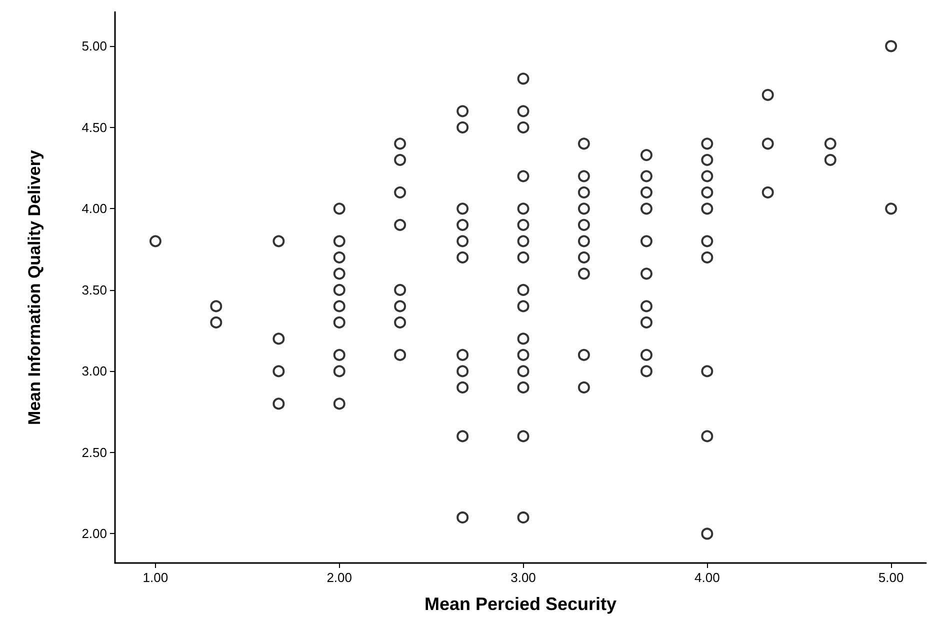 The image size is (938, 631). I want to click on y-axis-title: Mean Information Quality Delivery, so click(34, 287).